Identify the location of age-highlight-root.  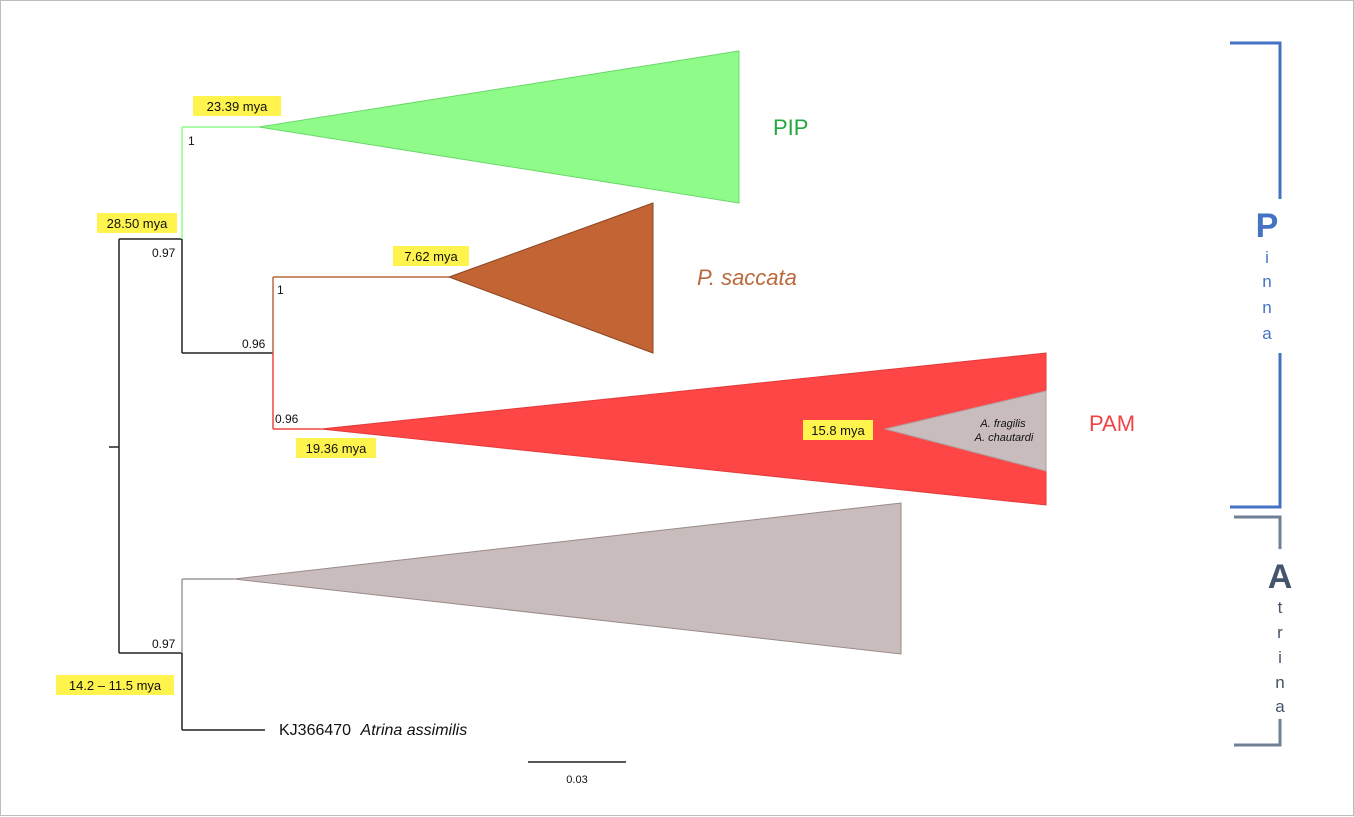
(115, 685).